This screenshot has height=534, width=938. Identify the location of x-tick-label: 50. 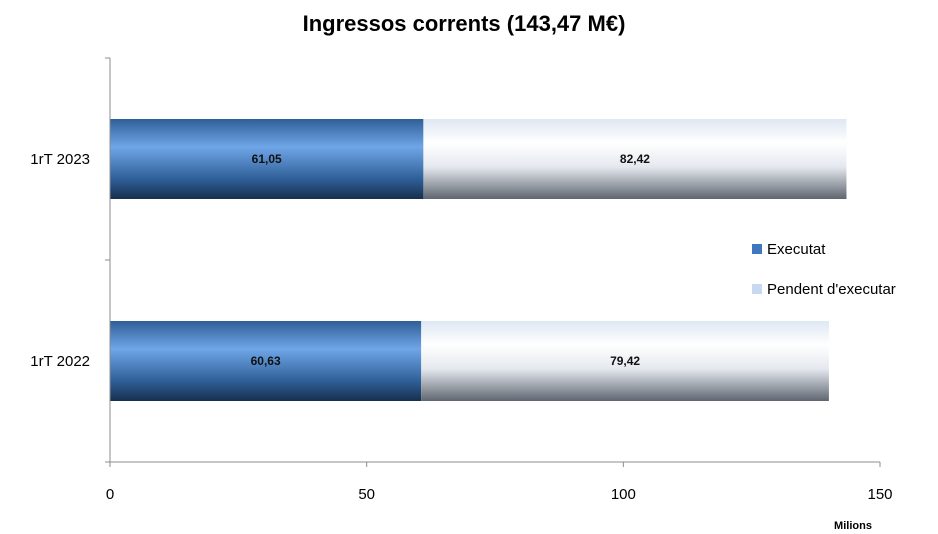
(366, 494).